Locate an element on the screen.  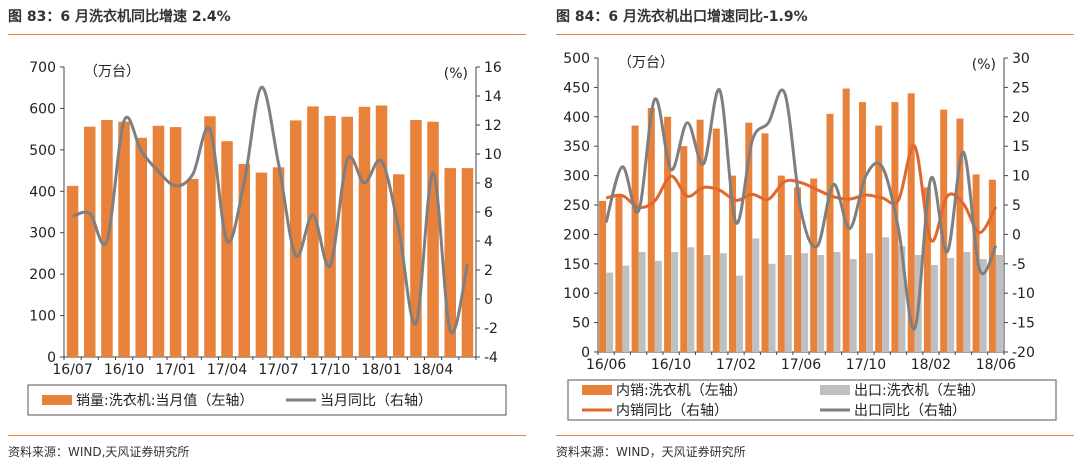
legend-label: 内销同比（右轴） is located at coordinates (672, 411).